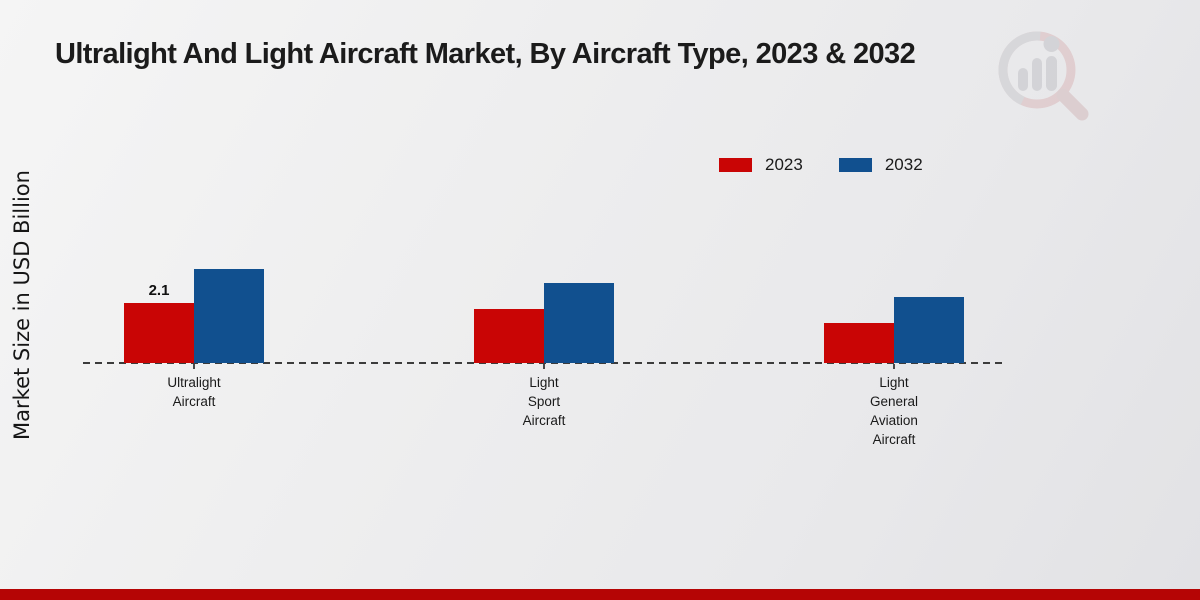 This screenshot has width=1200, height=600. Describe the element at coordinates (761, 165) in the screenshot. I see `legend-item-2023: 2023` at that location.